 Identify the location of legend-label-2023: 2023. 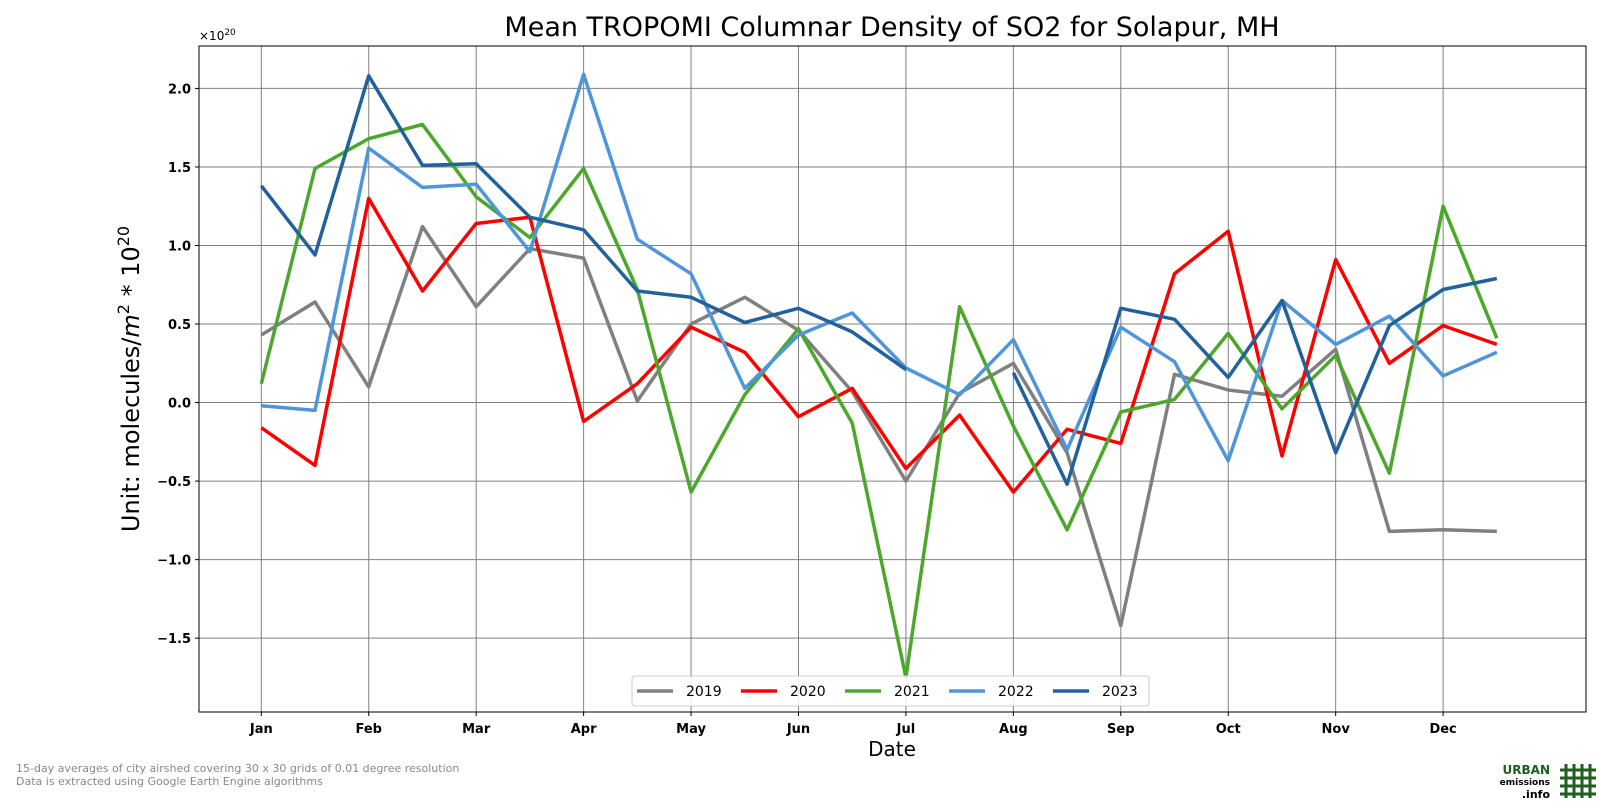
(1120, 692).